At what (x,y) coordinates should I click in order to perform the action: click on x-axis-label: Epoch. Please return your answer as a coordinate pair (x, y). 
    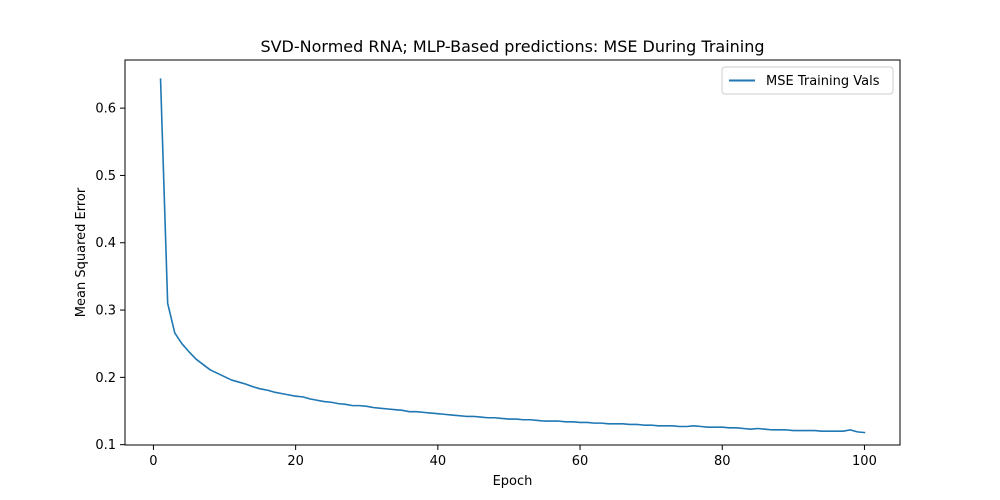
    Looking at the image, I should click on (513, 481).